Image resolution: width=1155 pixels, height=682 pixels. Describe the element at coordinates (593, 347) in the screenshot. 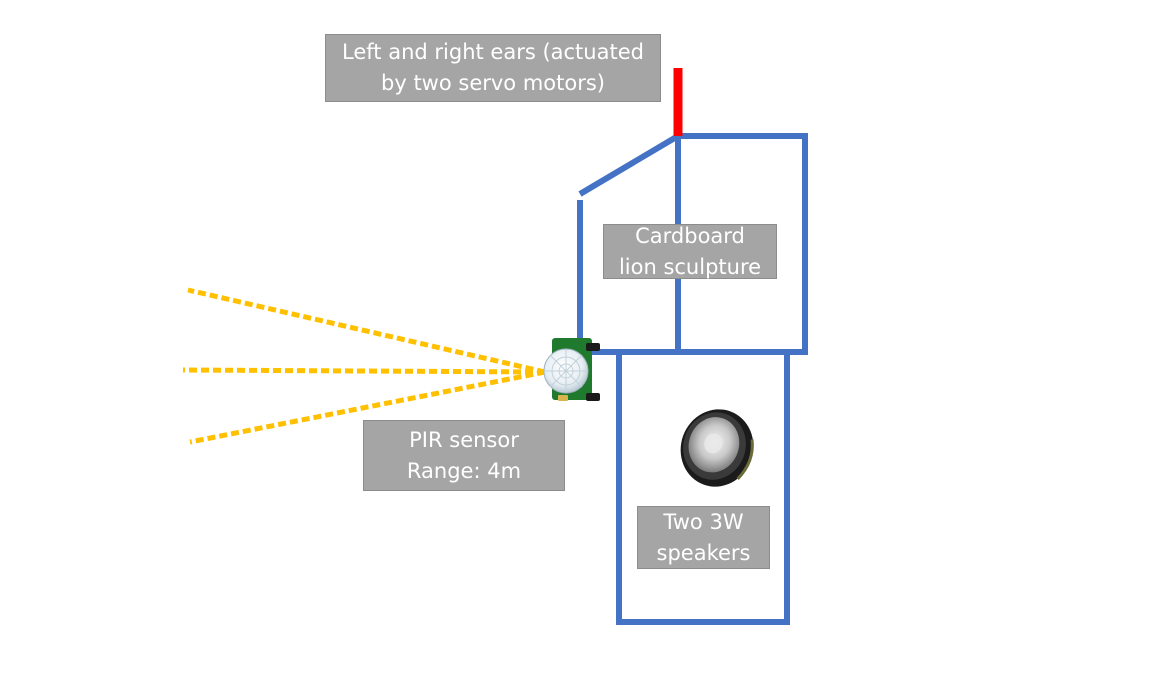

I see `sensor-pin-top` at that location.